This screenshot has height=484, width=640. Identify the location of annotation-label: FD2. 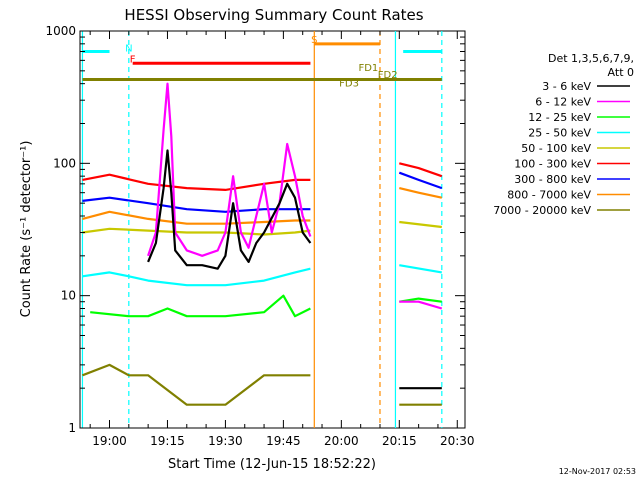
(388, 75).